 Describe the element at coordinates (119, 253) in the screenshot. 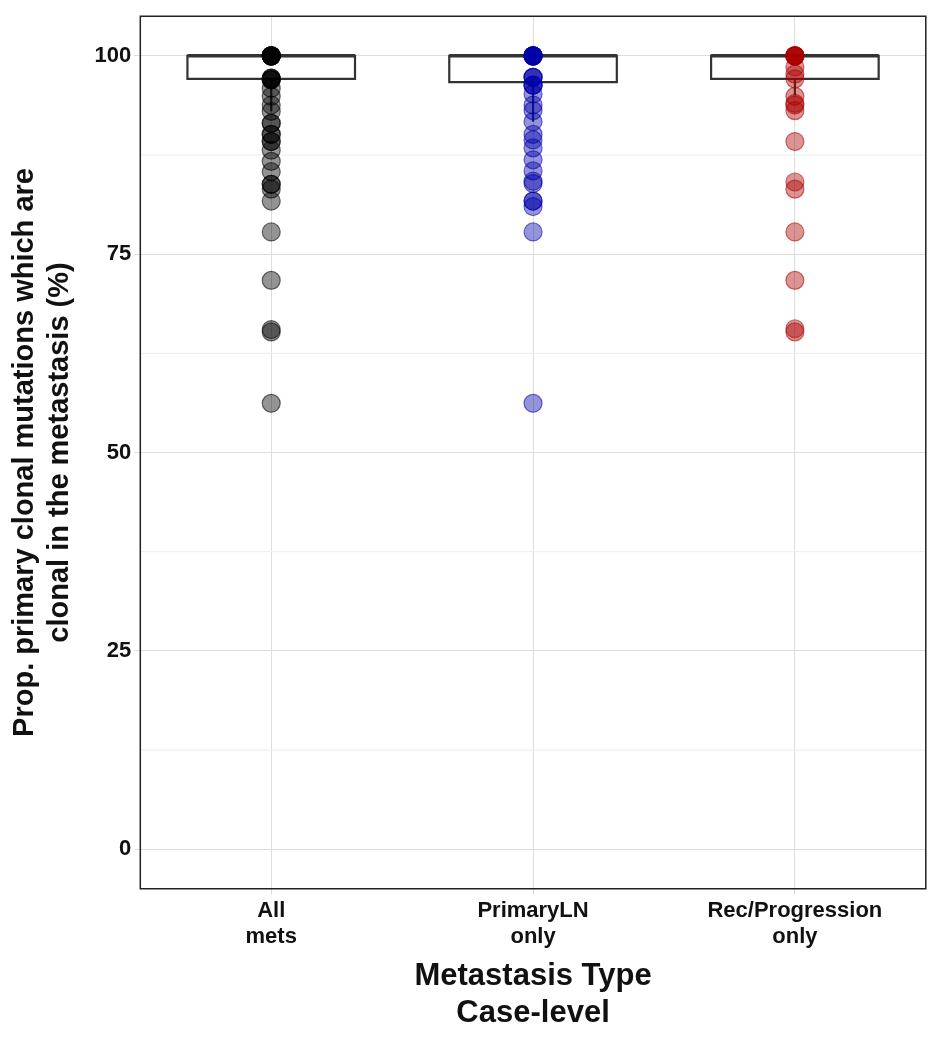

I see `y-tick-label: 75` at that location.